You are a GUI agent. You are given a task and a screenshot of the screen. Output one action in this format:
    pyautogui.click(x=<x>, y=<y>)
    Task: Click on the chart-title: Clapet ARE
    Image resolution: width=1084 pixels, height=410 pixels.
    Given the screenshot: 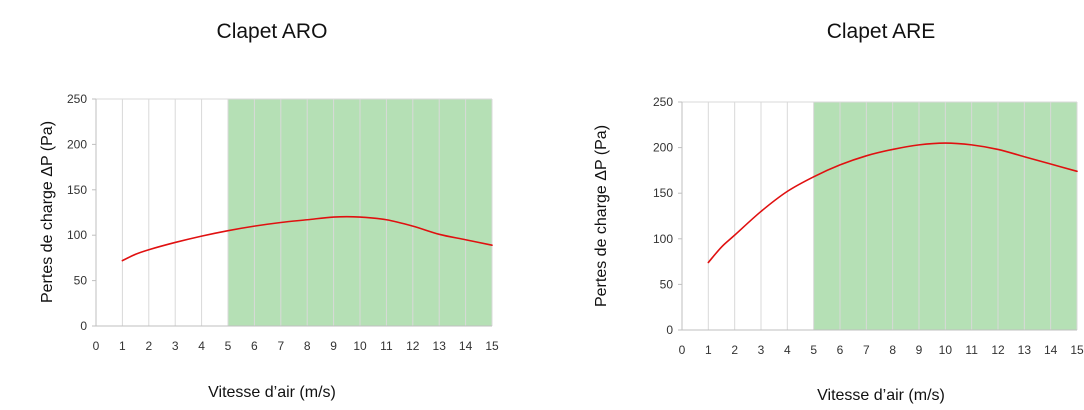 What is the action you would take?
    pyautogui.click(x=881, y=31)
    